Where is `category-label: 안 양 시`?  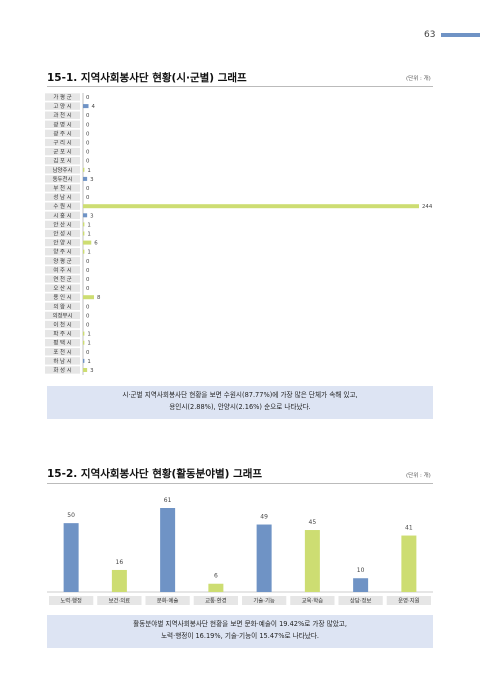
category-label: 안 양 시 is located at coordinates (62, 243).